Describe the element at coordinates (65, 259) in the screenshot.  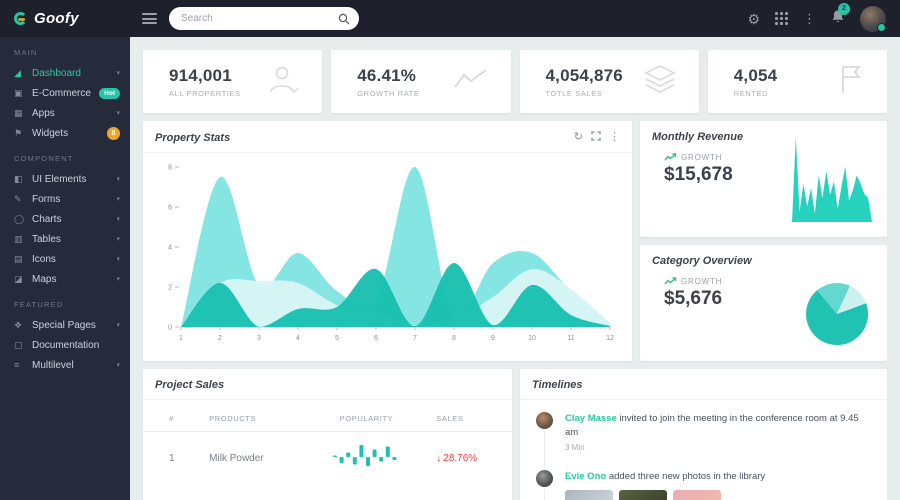
I see `sidebar-item-icons: ▤ Icons ▾` at that location.